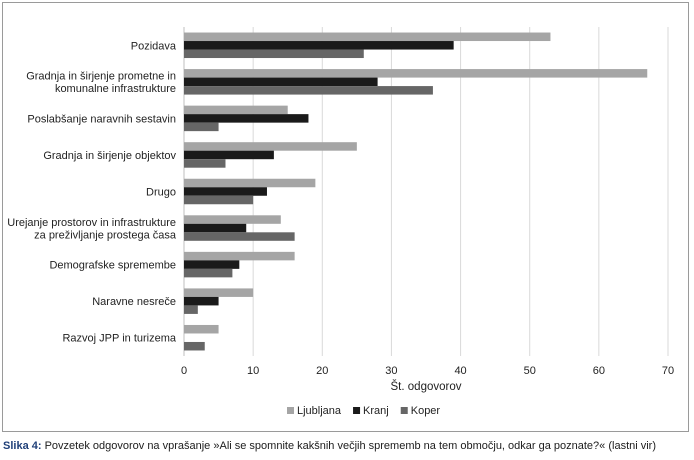 The height and width of the screenshot is (460, 694). Describe the element at coordinates (134, 302) in the screenshot. I see `category-label: Naravne nesreče` at that location.